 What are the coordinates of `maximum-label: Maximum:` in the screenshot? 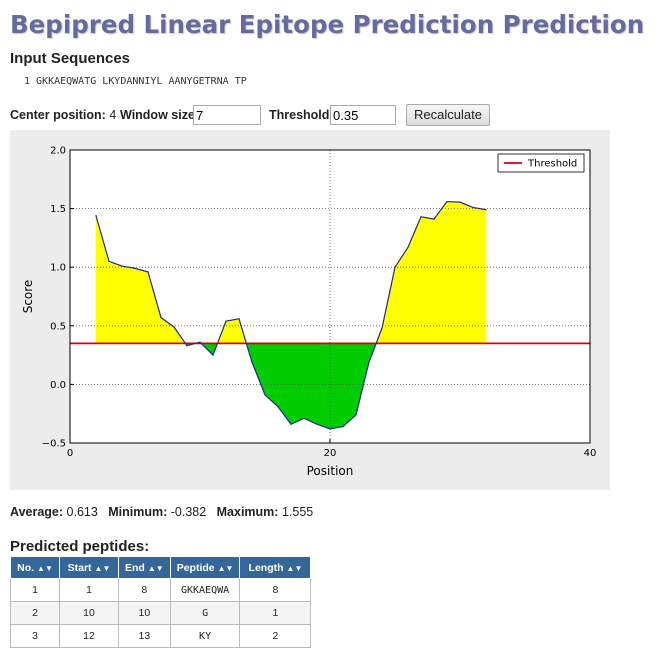 It's located at (247, 512).